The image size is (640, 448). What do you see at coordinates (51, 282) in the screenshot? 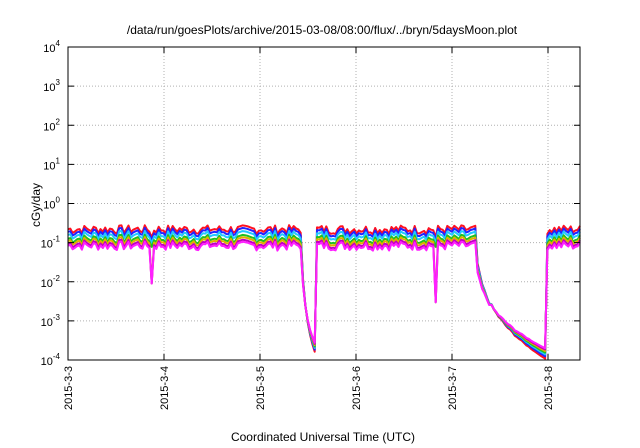
I see `y-tick-label: 10⁻²` at bounding box center [51, 282].